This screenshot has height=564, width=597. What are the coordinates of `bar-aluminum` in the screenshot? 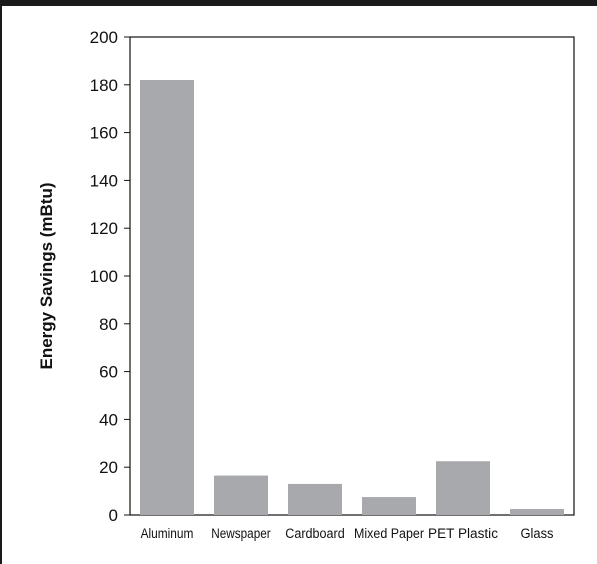 It's located at (167, 298).